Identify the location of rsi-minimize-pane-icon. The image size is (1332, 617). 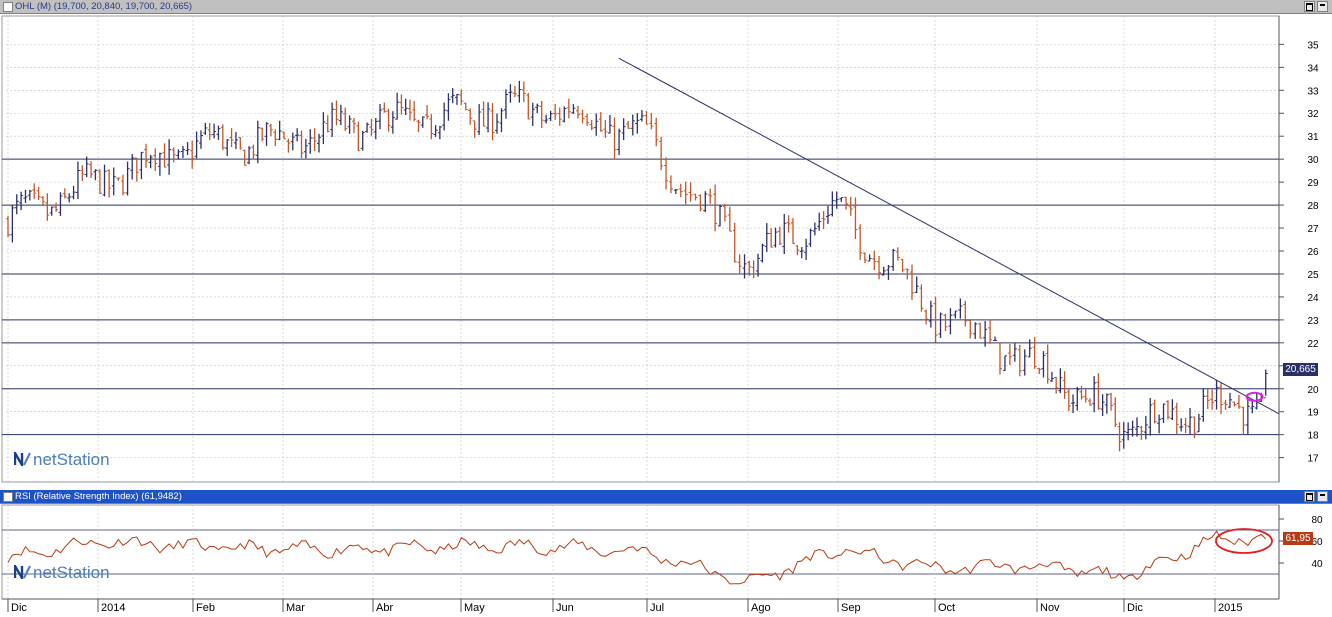
(1322, 496).